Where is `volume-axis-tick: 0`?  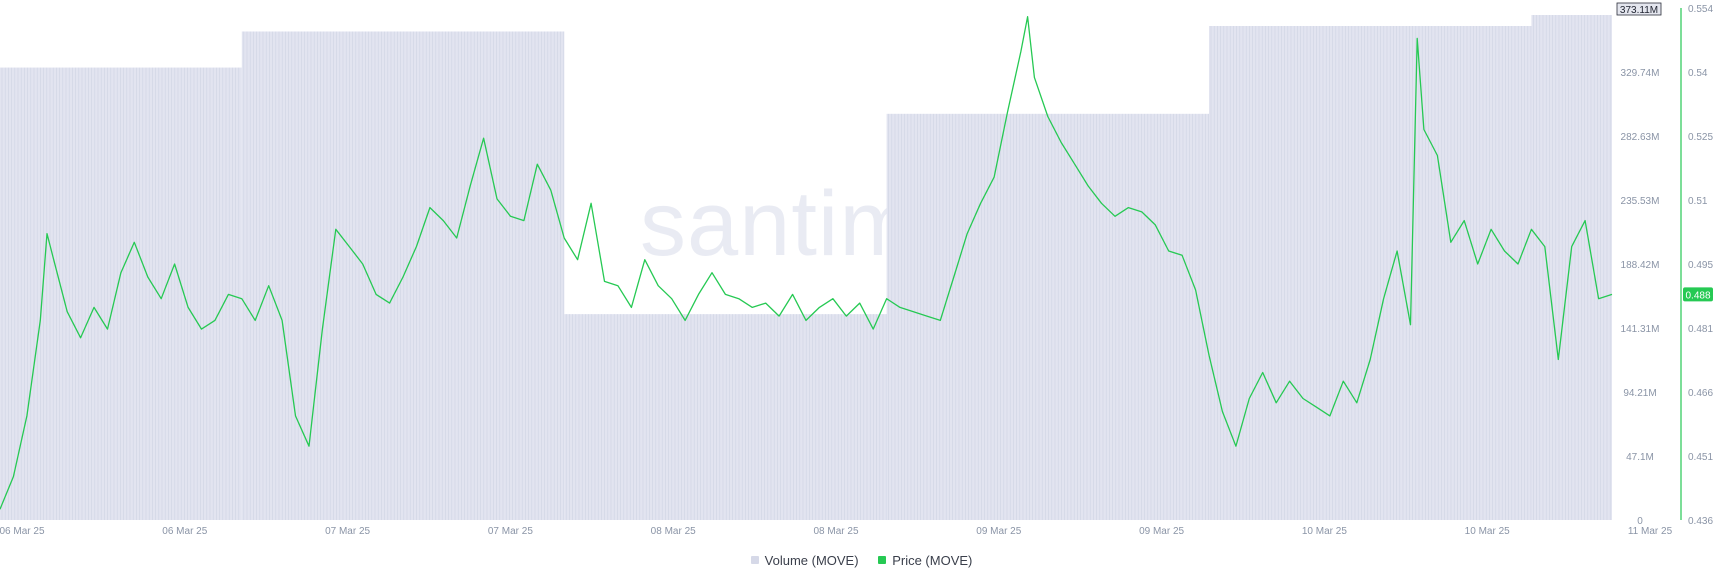 volume-axis-tick: 0 is located at coordinates (1640, 521).